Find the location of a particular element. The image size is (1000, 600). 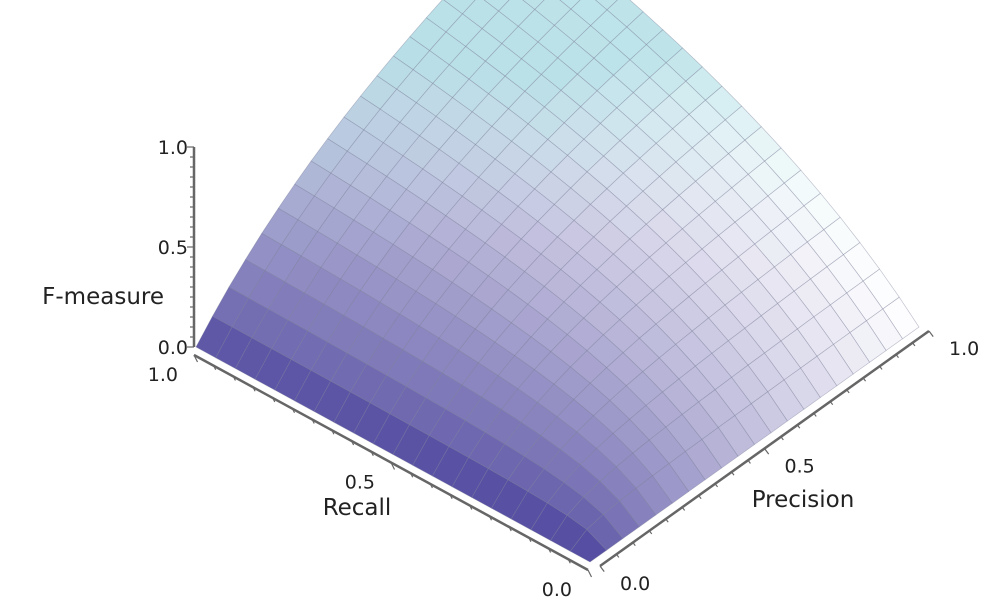

x-axis-title: Precision is located at coordinates (803, 500).